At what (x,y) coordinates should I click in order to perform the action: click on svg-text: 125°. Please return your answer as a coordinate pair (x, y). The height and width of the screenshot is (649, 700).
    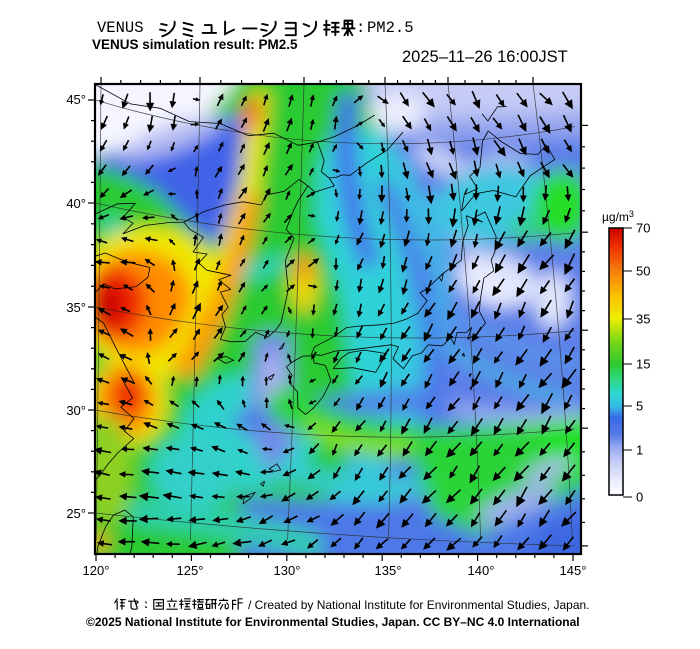
    Looking at the image, I should click on (190, 570).